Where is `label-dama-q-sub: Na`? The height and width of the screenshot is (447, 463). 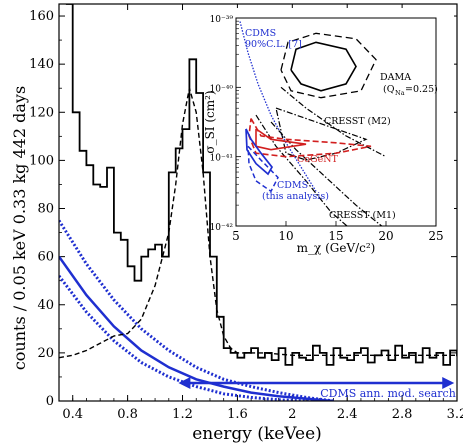 label-dama-q-sub: Na is located at coordinates (400, 93).